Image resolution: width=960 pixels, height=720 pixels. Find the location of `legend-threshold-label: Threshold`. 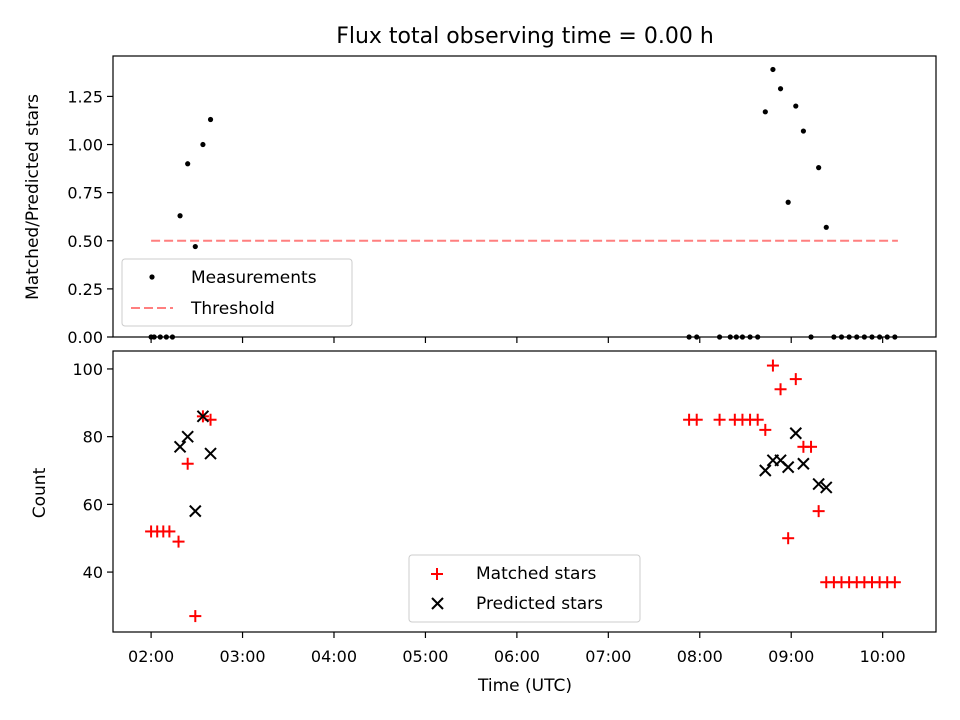

legend-threshold-label: Threshold is located at coordinates (232, 309).